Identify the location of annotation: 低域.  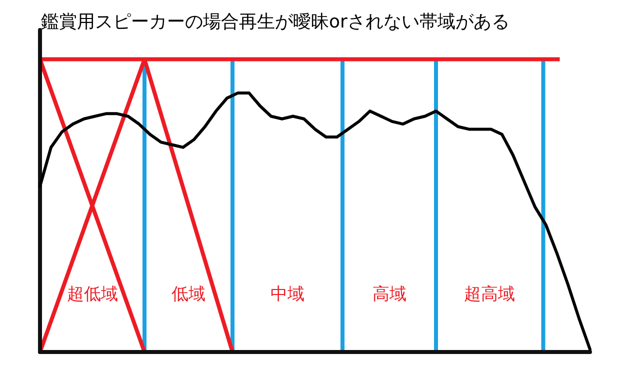
(189, 294).